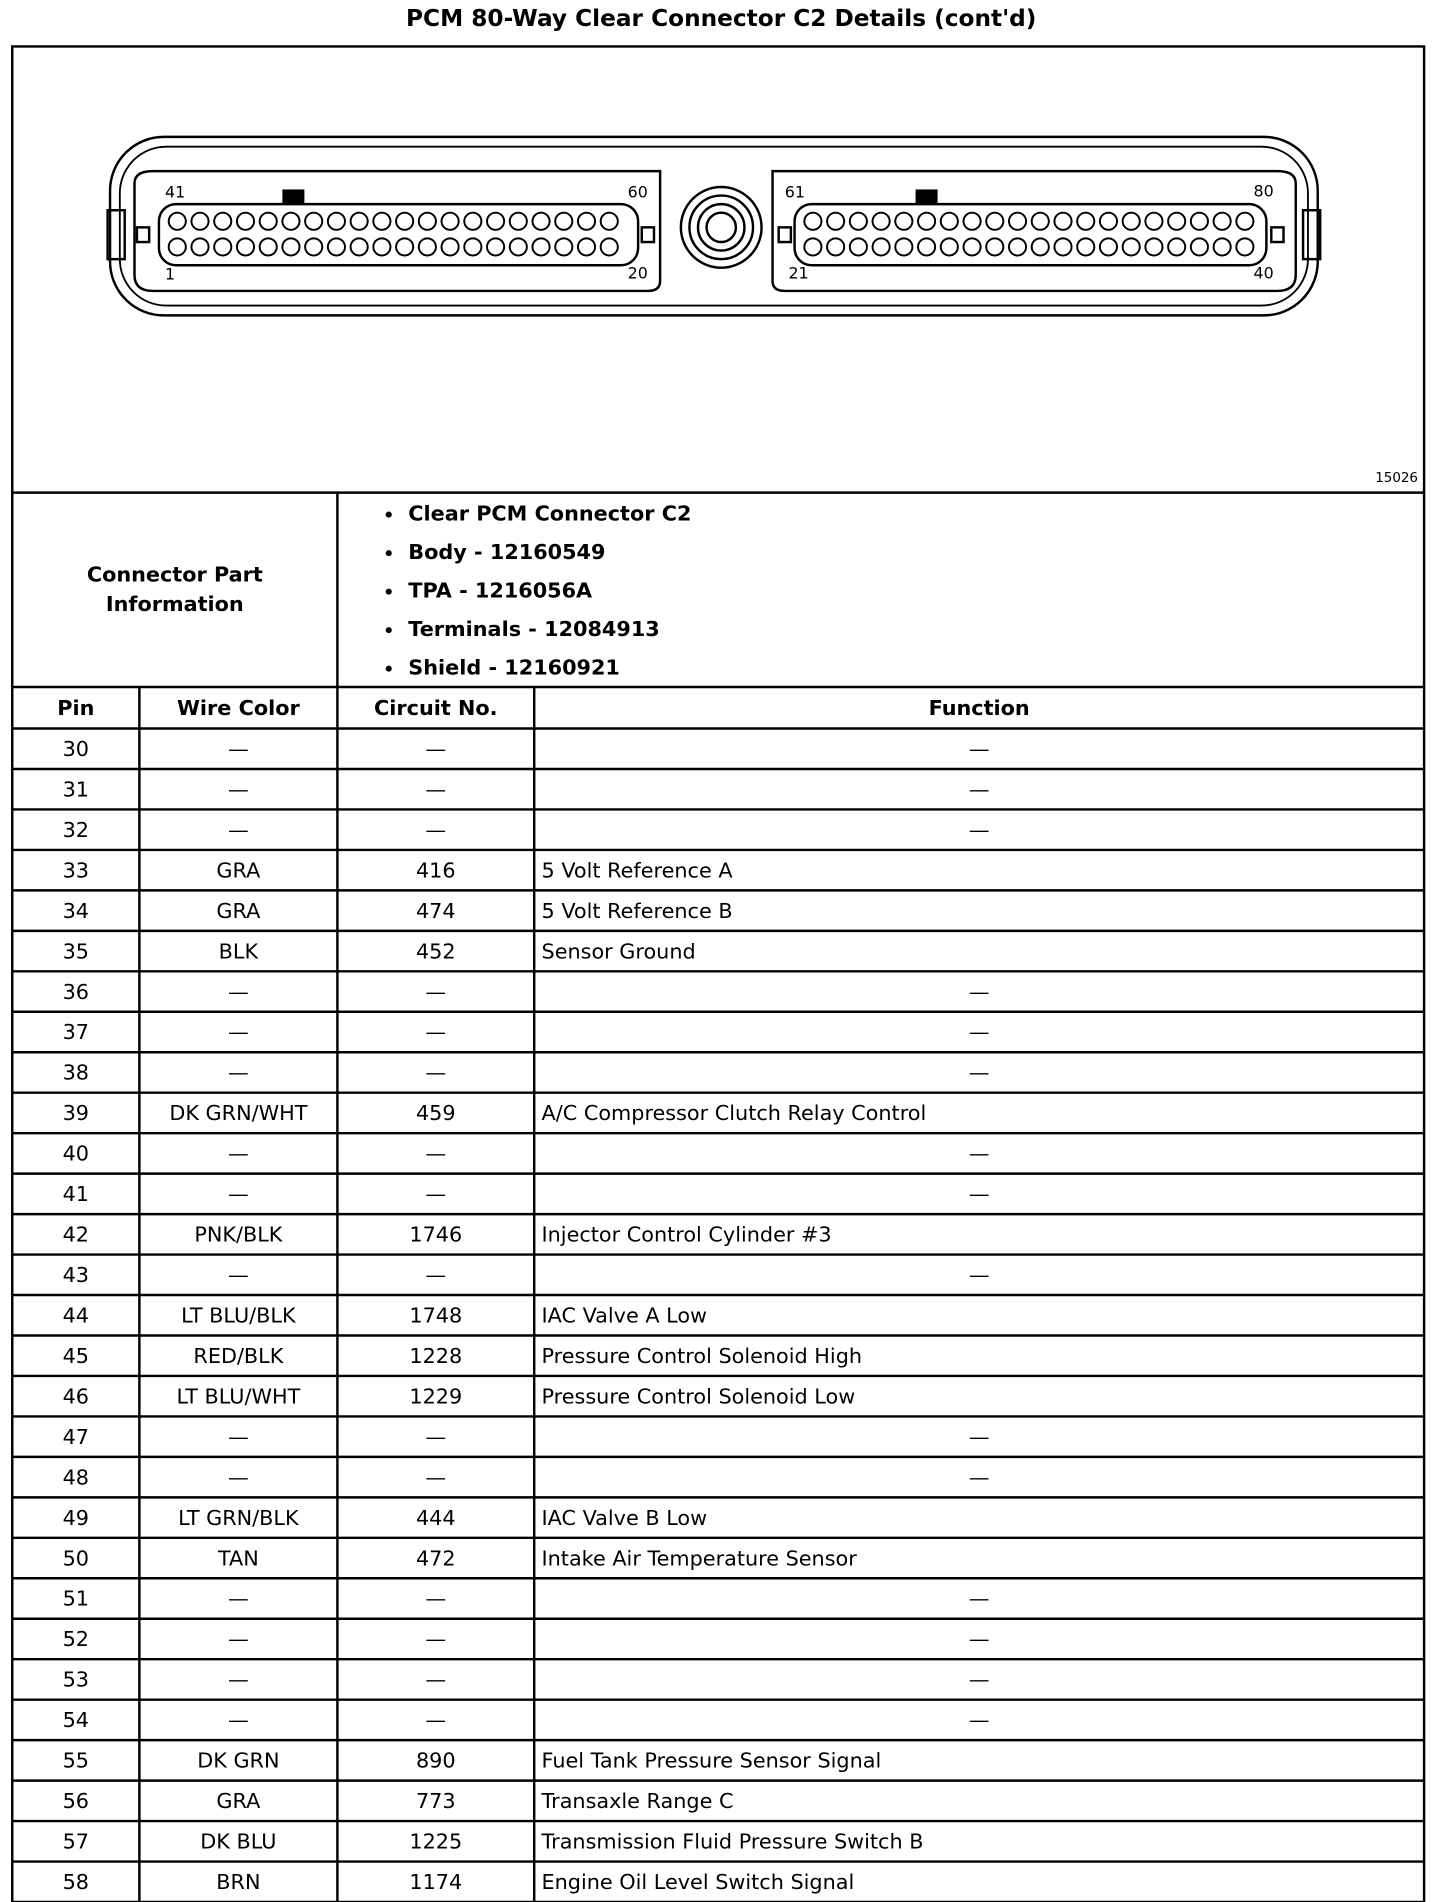  Describe the element at coordinates (76, 749) in the screenshot. I see `table-cell: 30` at that location.